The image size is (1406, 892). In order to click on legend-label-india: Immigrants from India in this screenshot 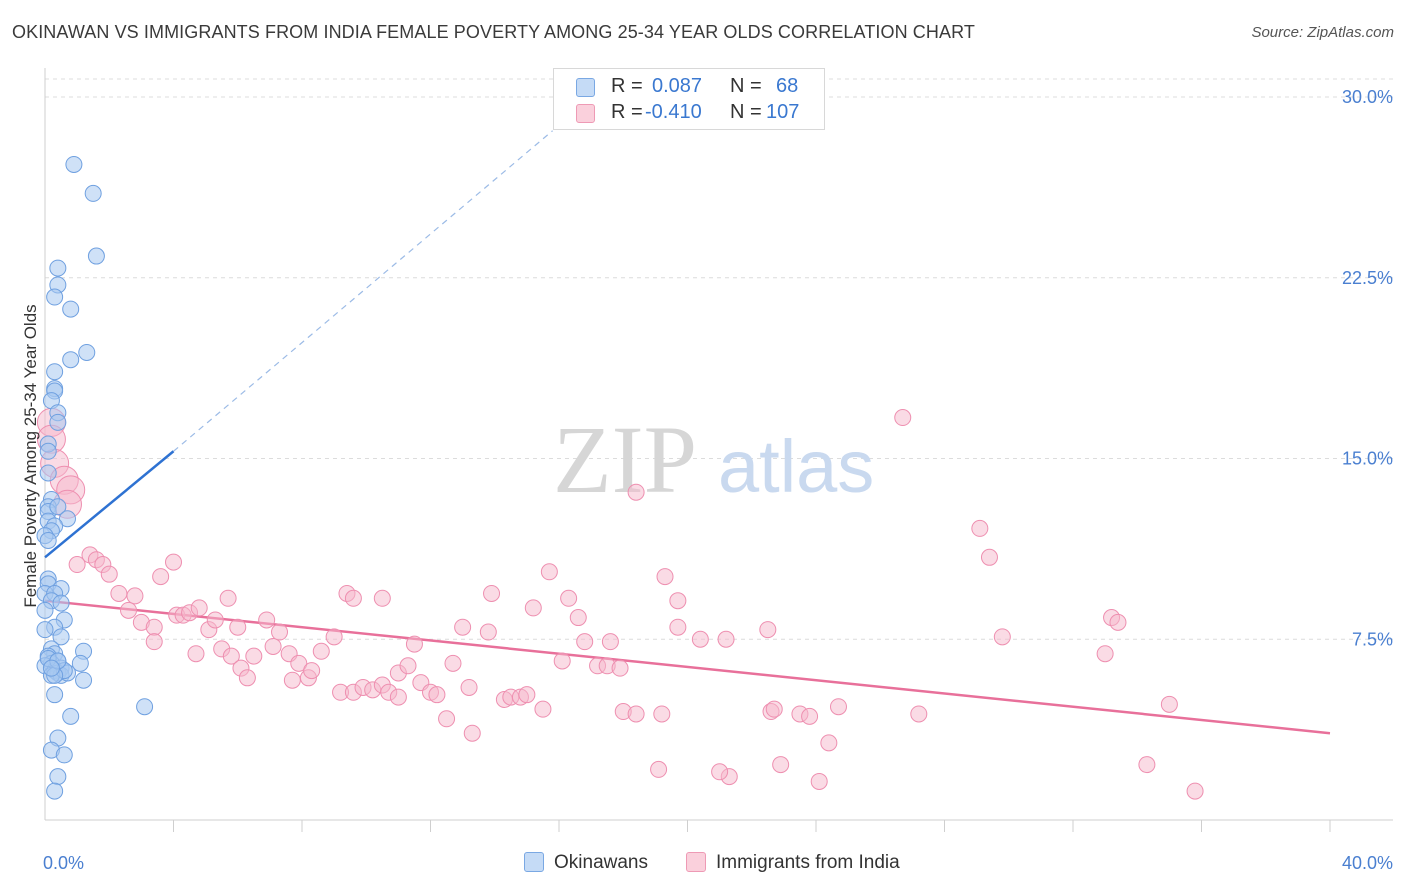, I will do `click(808, 862)`.